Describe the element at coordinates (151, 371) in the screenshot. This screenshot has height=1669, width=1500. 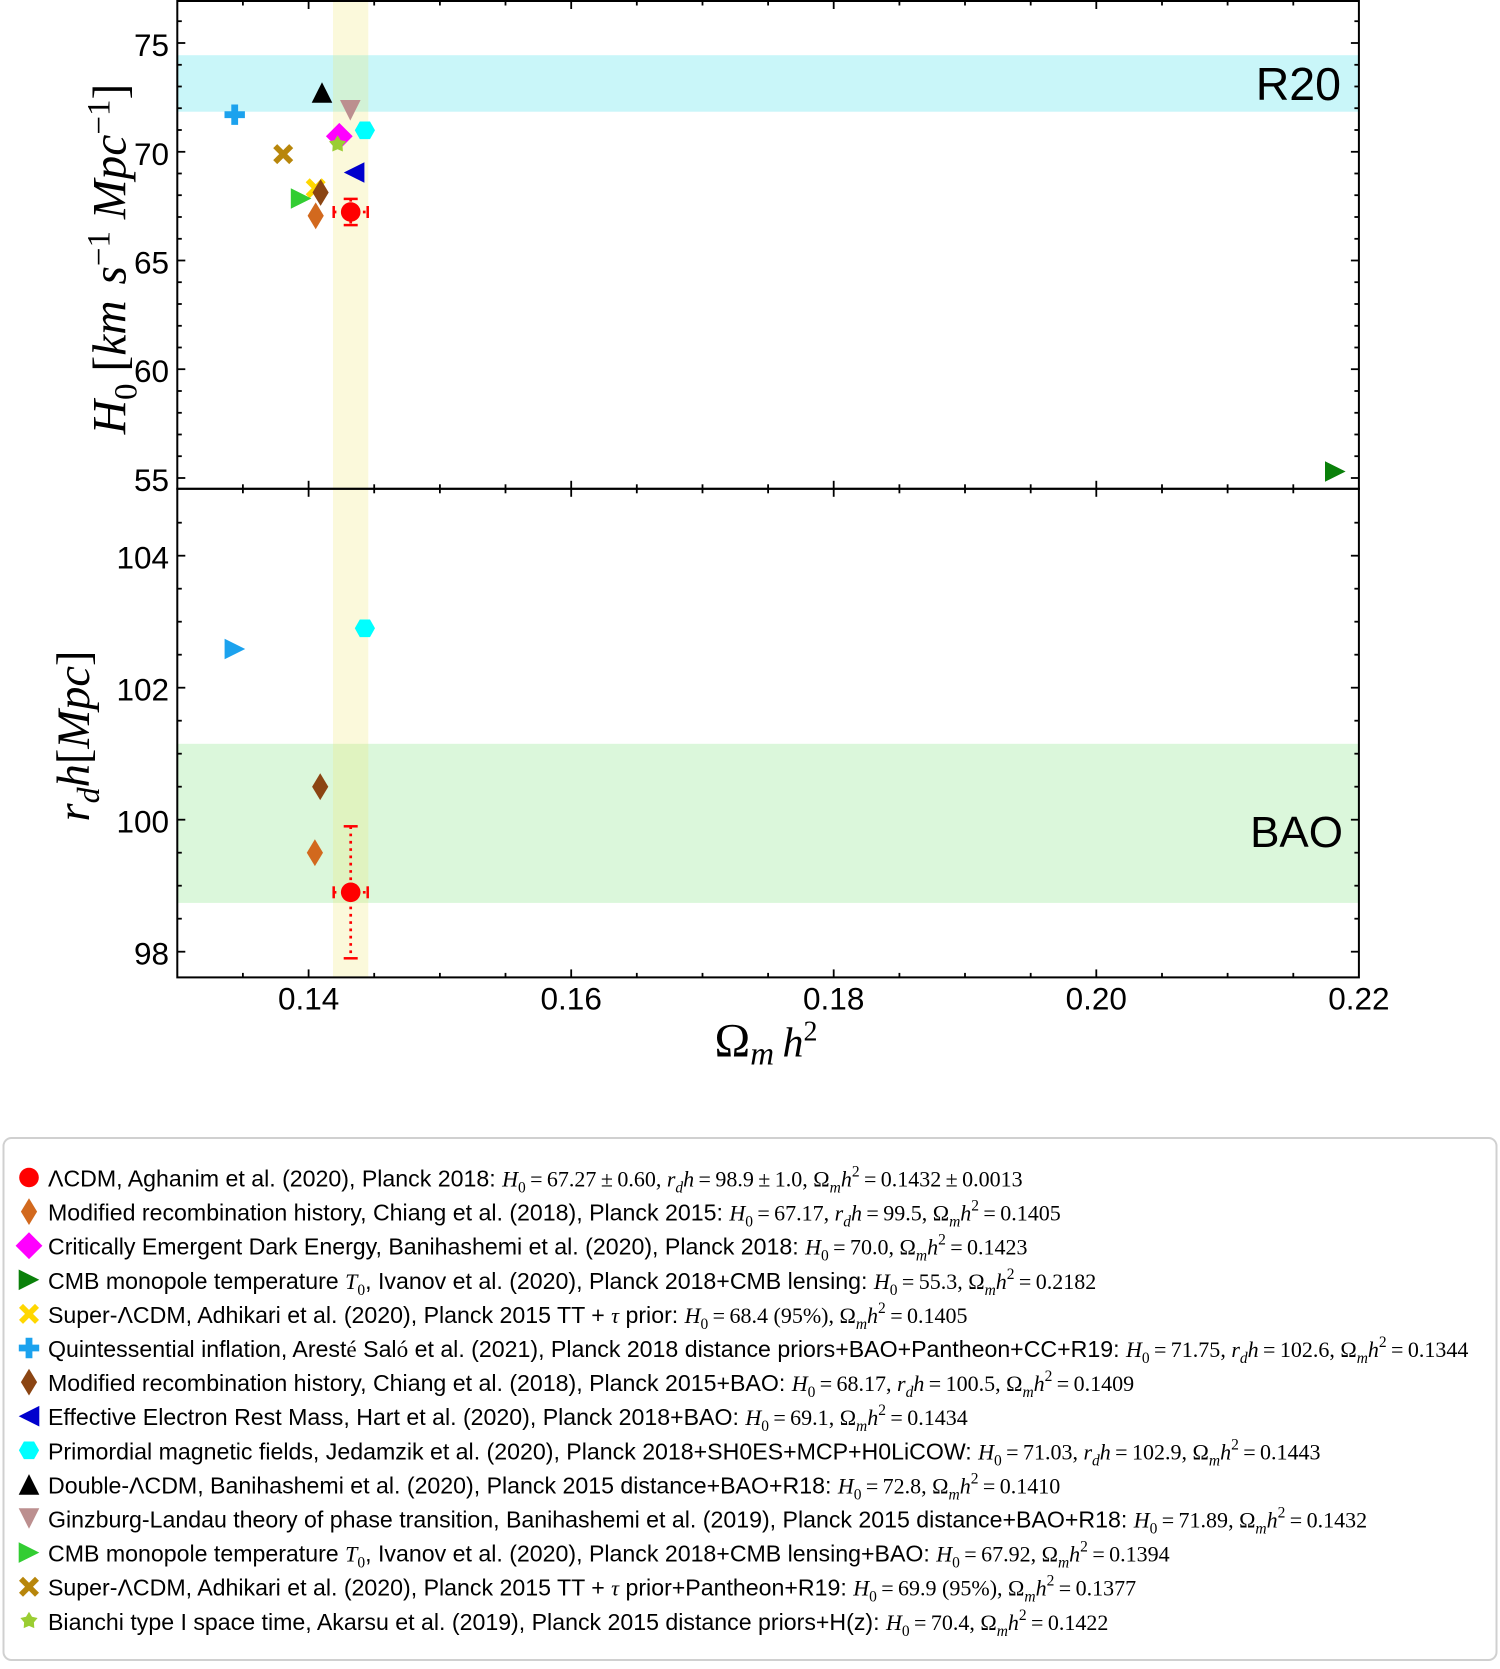
I see `svg-text: 60` at that location.